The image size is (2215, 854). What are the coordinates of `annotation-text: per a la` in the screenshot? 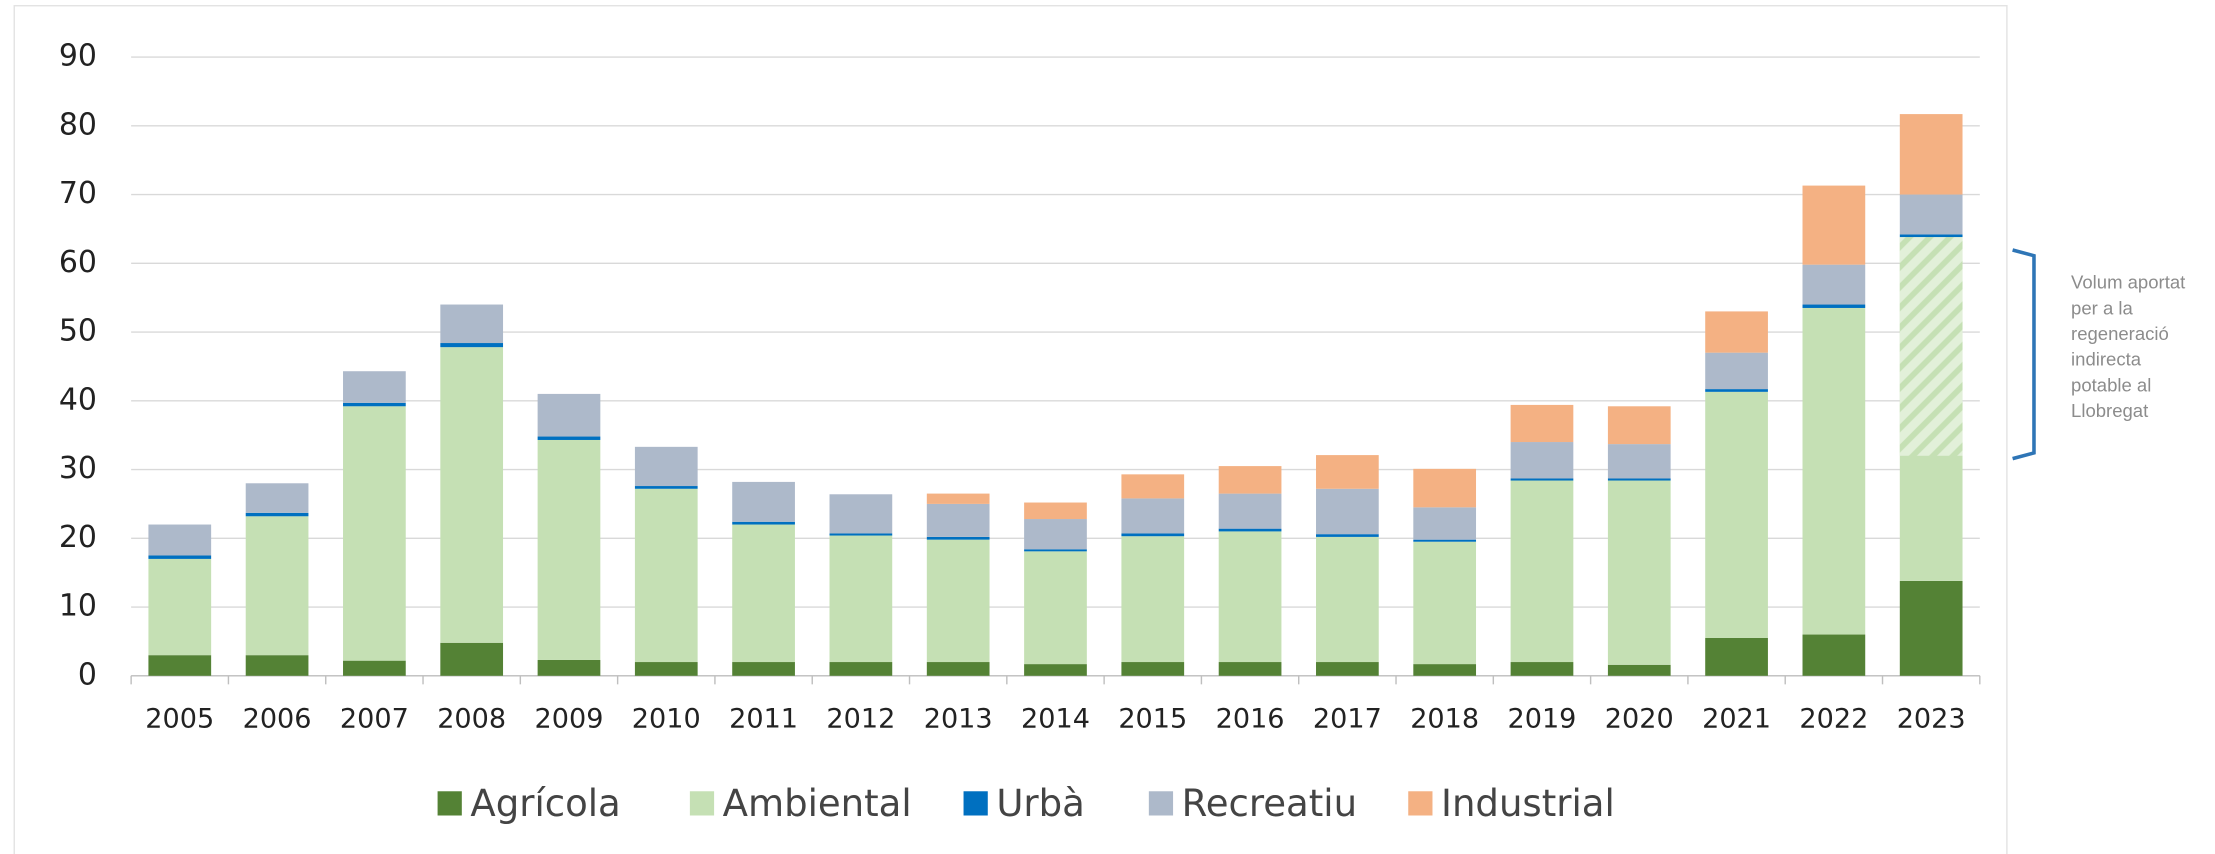 It's located at (2102, 307).